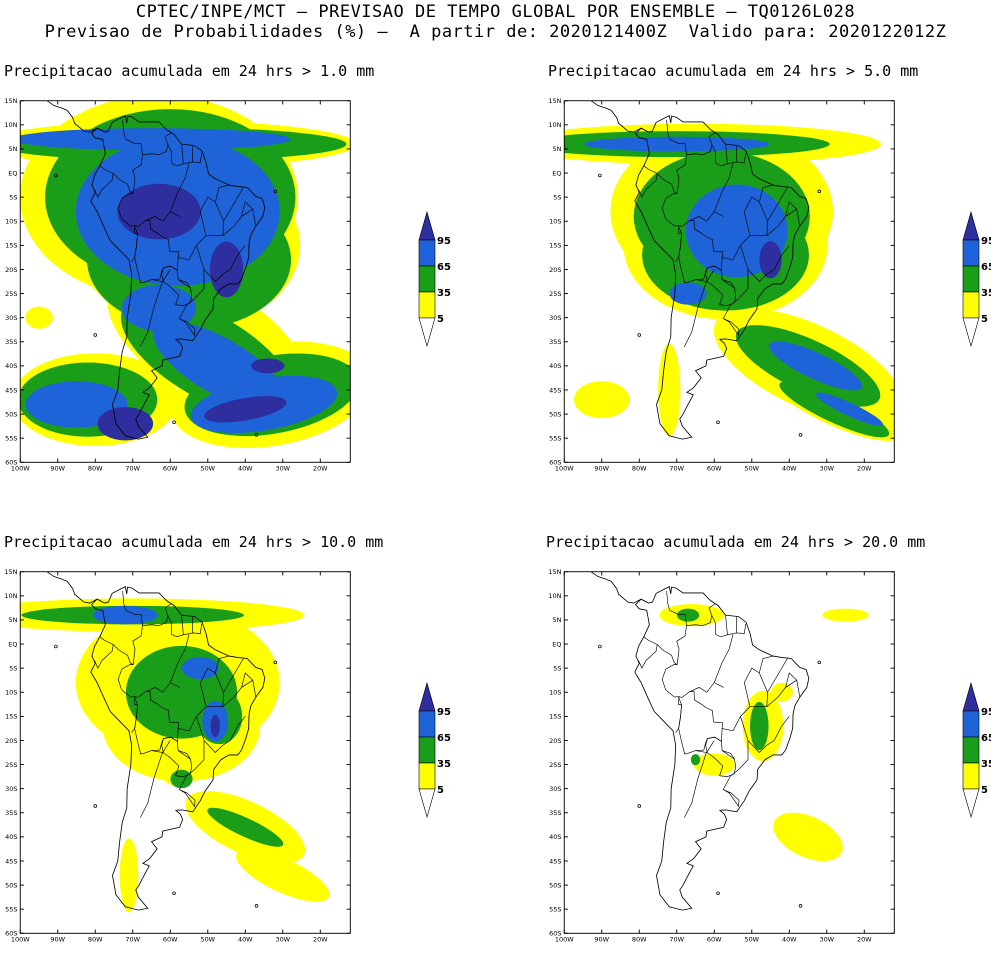  I want to click on lon-tick-label: 20W, so click(320, 940).